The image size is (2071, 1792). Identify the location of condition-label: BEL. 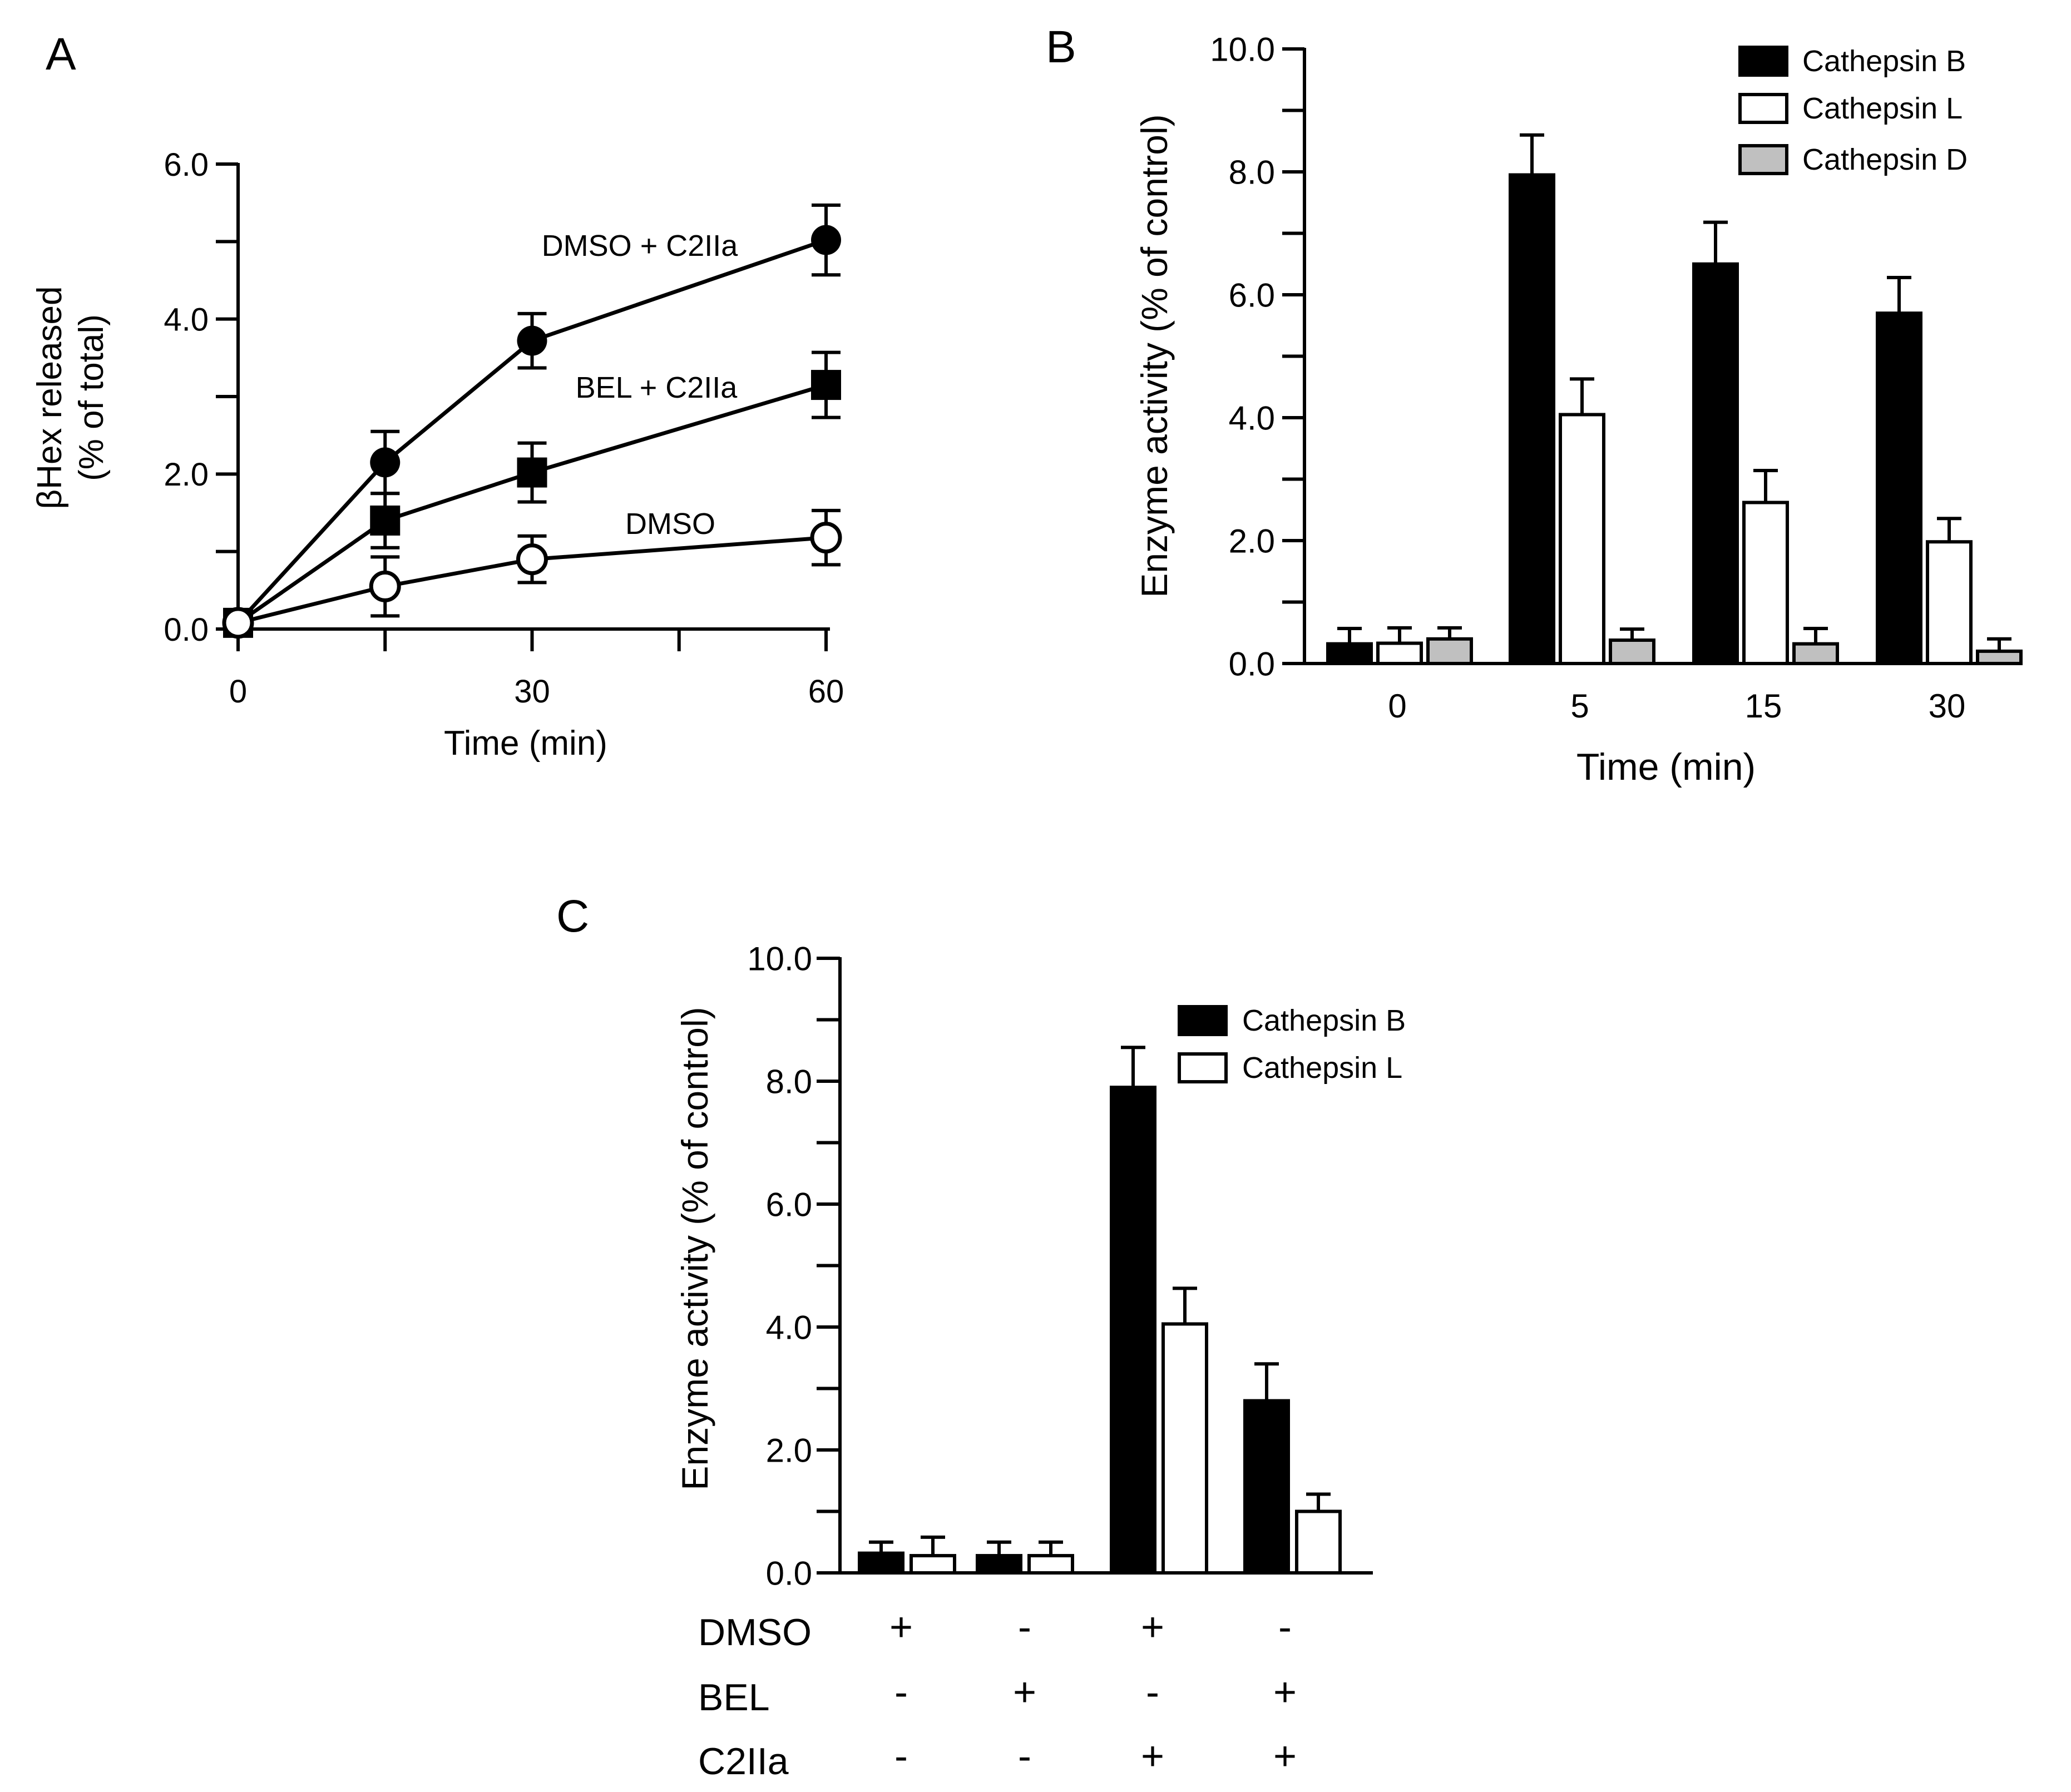
(734, 1697).